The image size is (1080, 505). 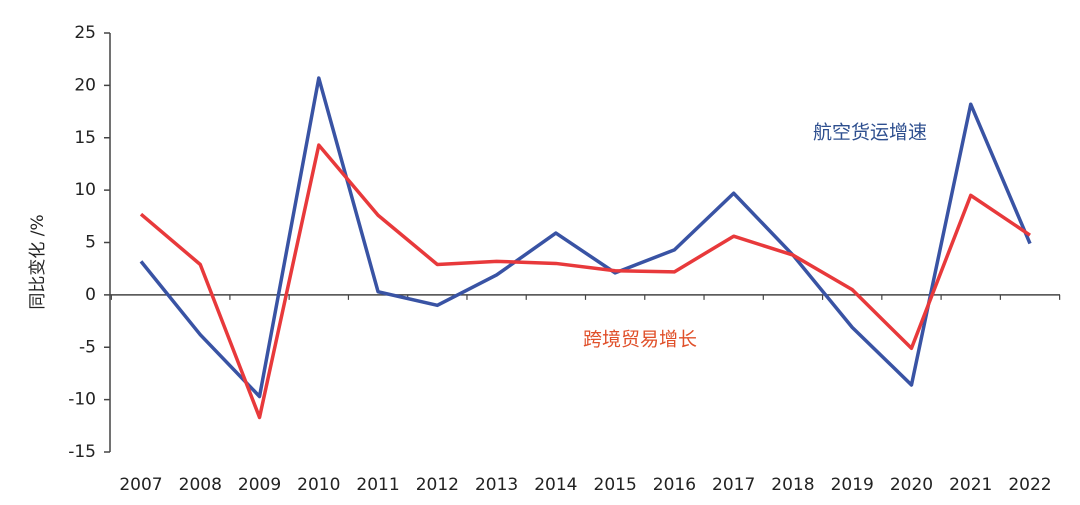 I want to click on x-tick-label: 2021, so click(x=970, y=485).